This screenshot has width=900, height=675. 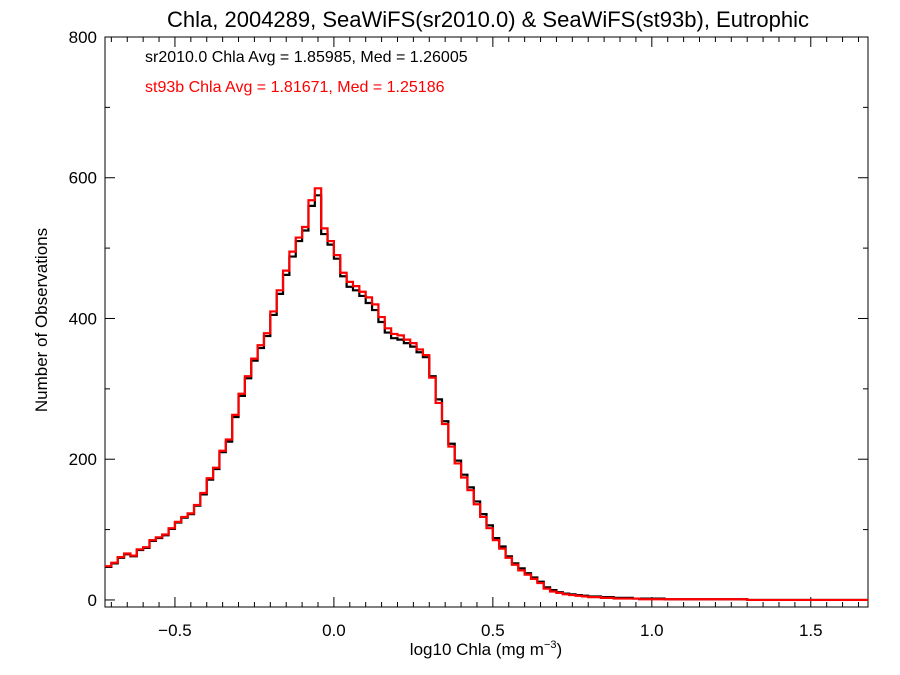 I want to click on y-tick-label: 0, so click(x=92, y=600).